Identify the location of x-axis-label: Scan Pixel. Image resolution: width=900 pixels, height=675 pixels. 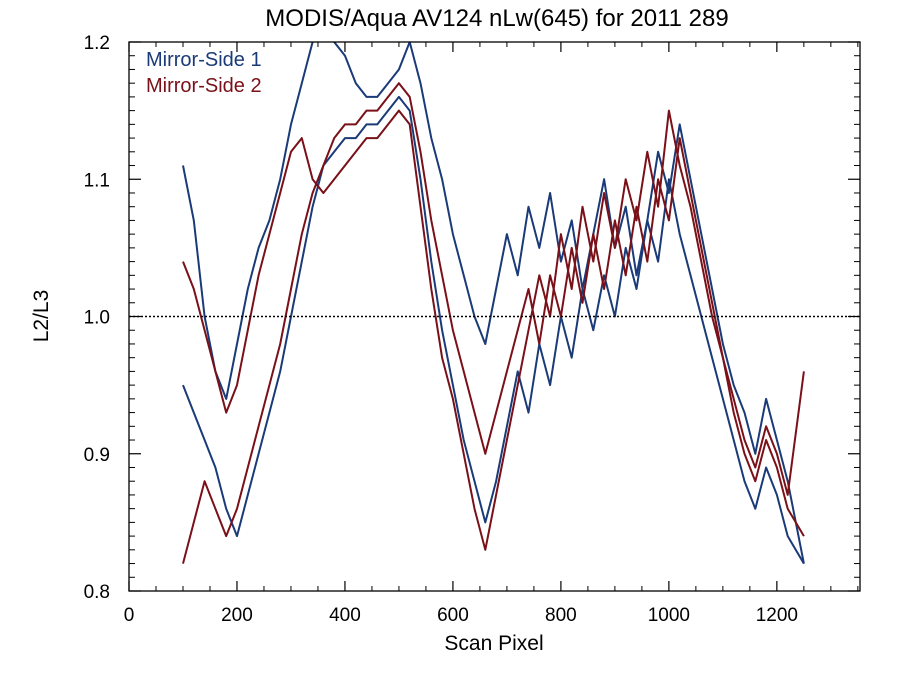
(493, 643).